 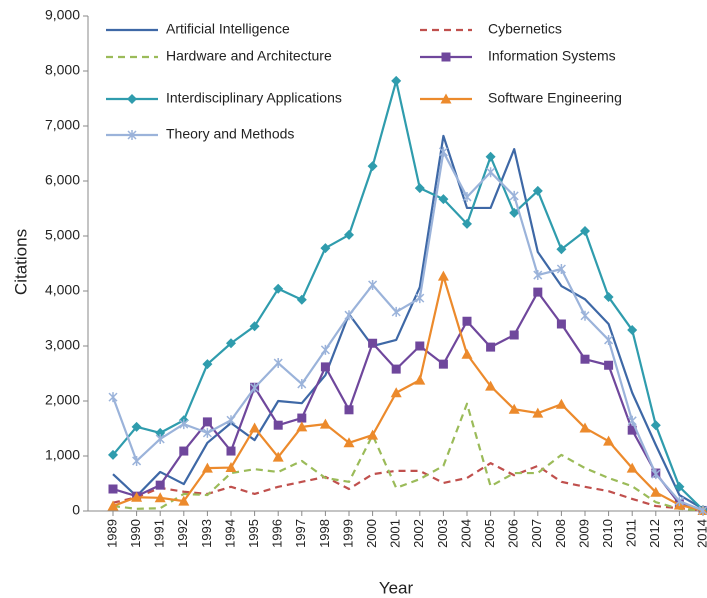 I want to click on x-tick-label: 2008, so click(x=560, y=533).